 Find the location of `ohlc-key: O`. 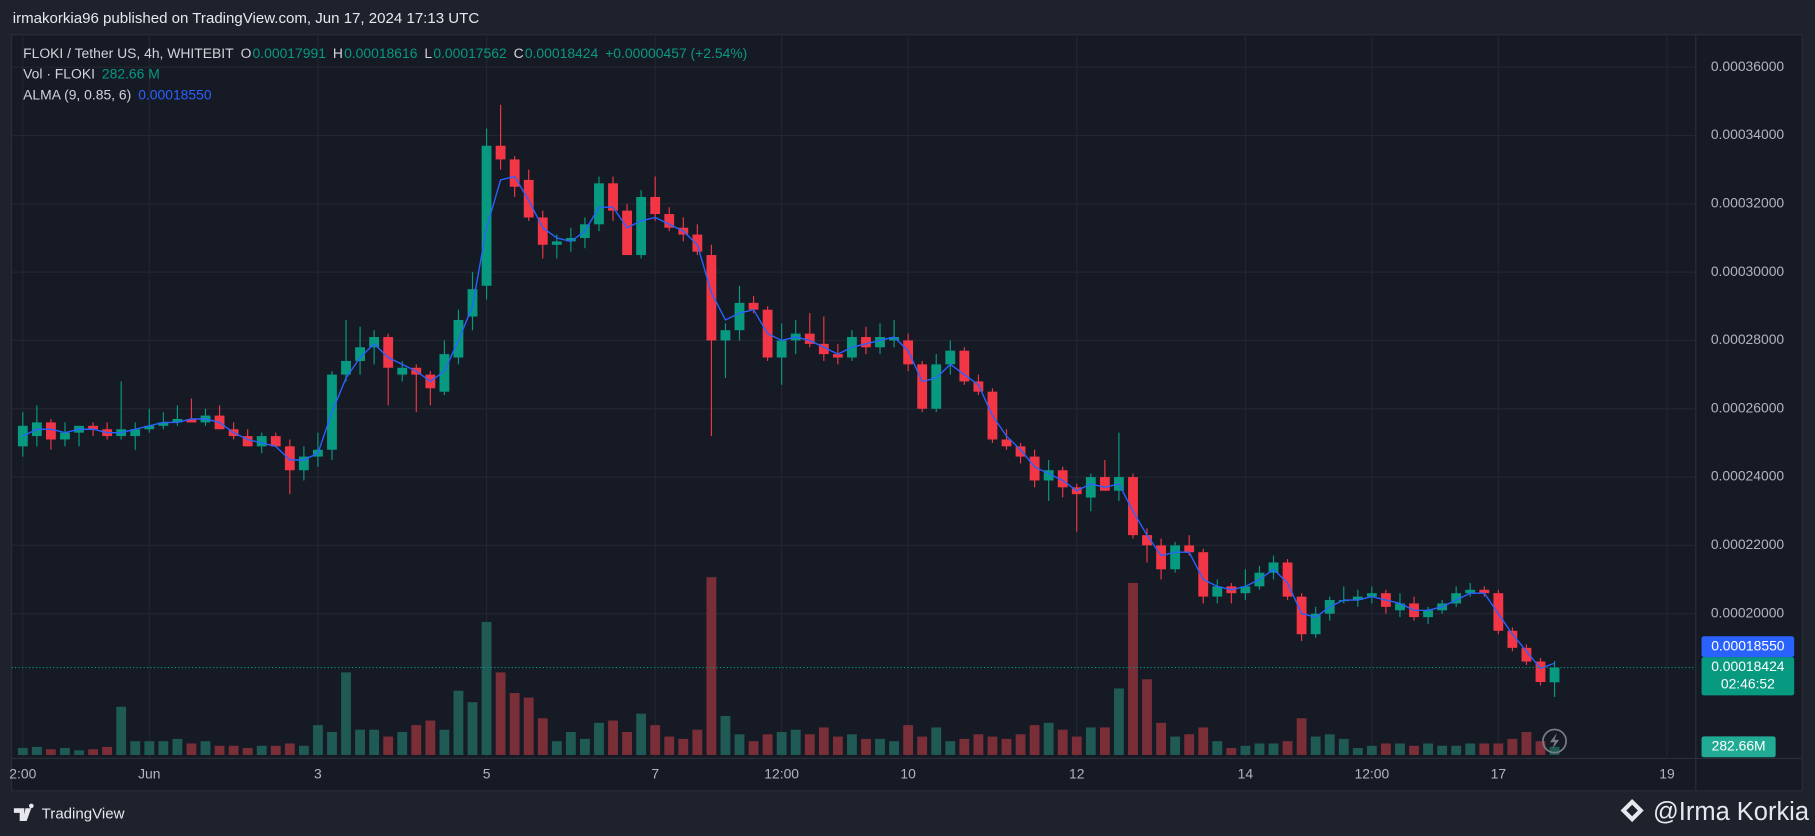

ohlc-key: O is located at coordinates (246, 53).